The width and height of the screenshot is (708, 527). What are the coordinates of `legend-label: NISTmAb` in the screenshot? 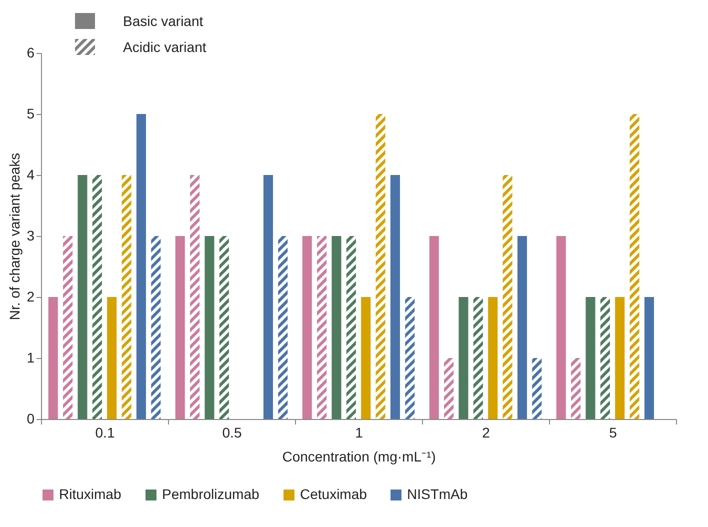 It's located at (437, 494).